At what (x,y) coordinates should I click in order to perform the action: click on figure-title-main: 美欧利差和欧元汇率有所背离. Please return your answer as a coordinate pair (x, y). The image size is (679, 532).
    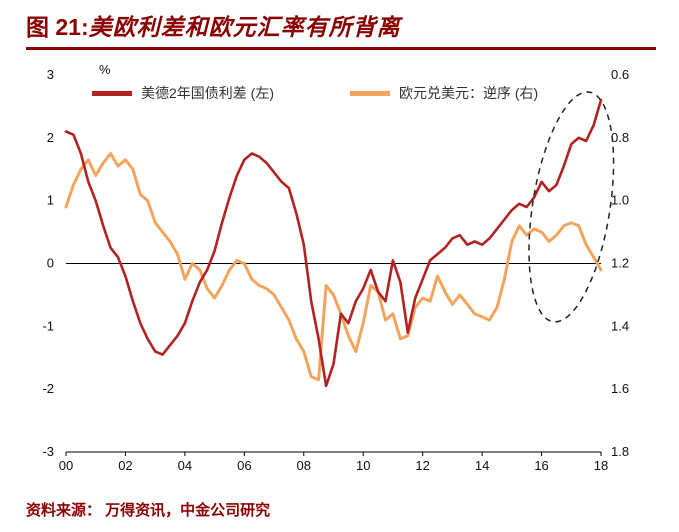
    Looking at the image, I should click on (244, 27).